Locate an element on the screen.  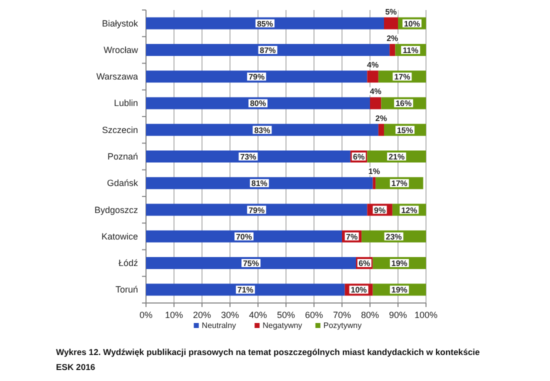
x-tick-label: 10% is located at coordinates (174, 315).